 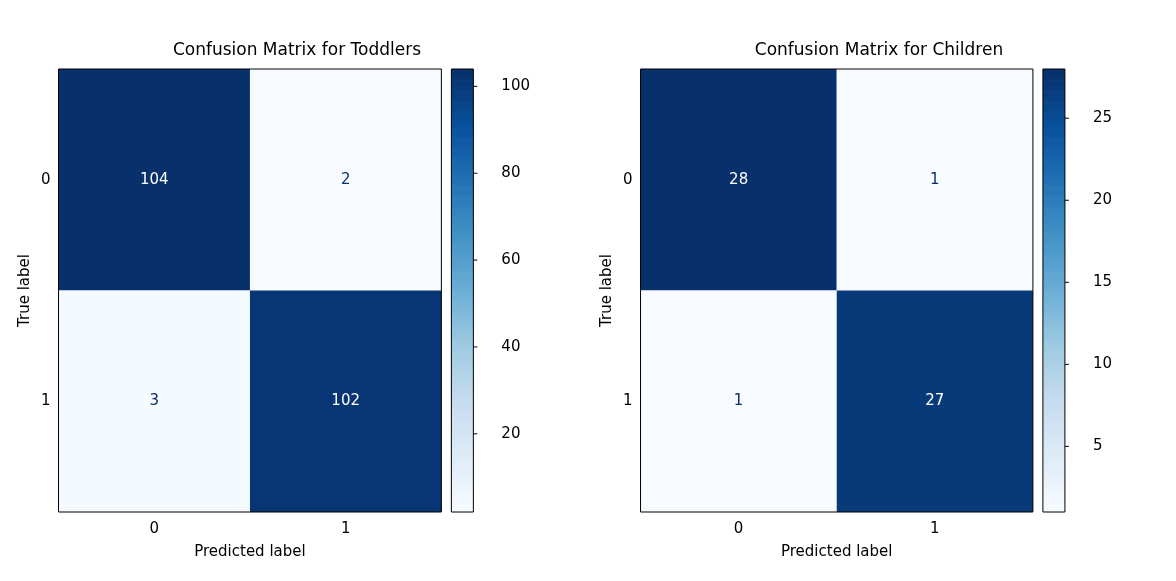 I want to click on chart-title: Confusion Matrix for Children, so click(x=879, y=49).